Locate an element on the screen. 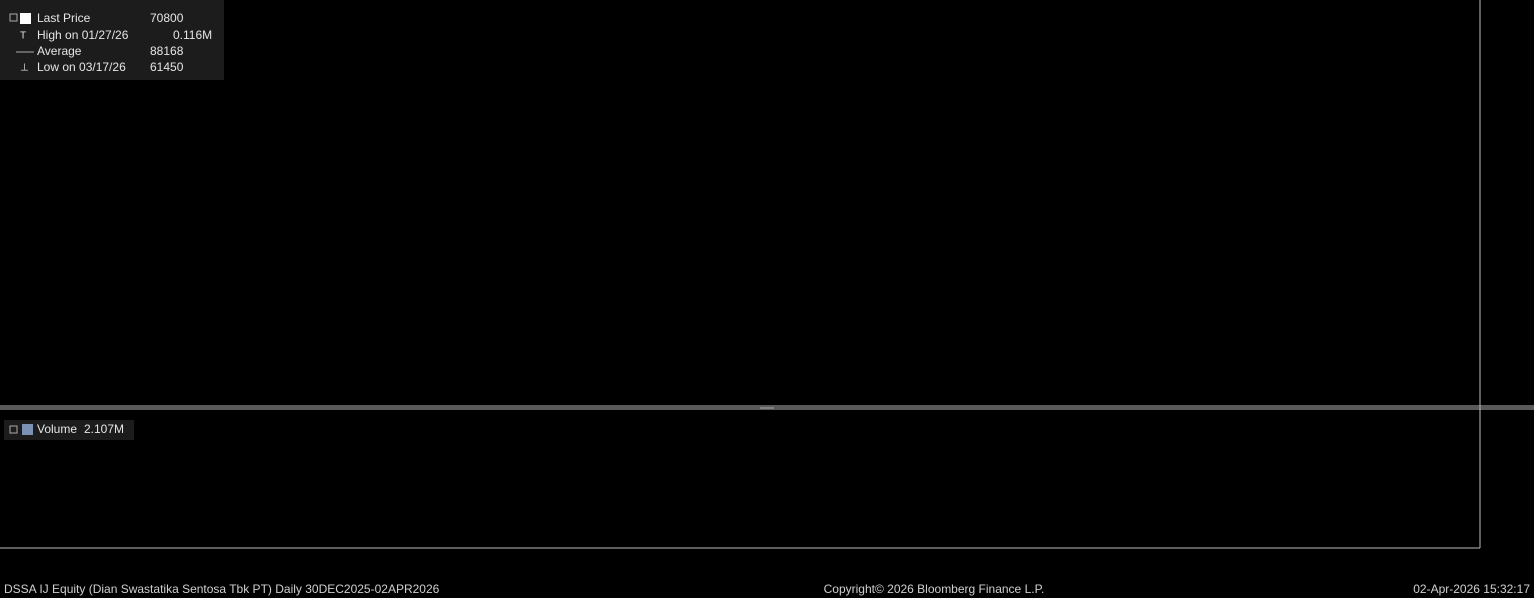 Image resolution: width=1534 pixels, height=598 pixels. footer-right: 02-Apr-2026 15:32:17 is located at coordinates (1471, 589).